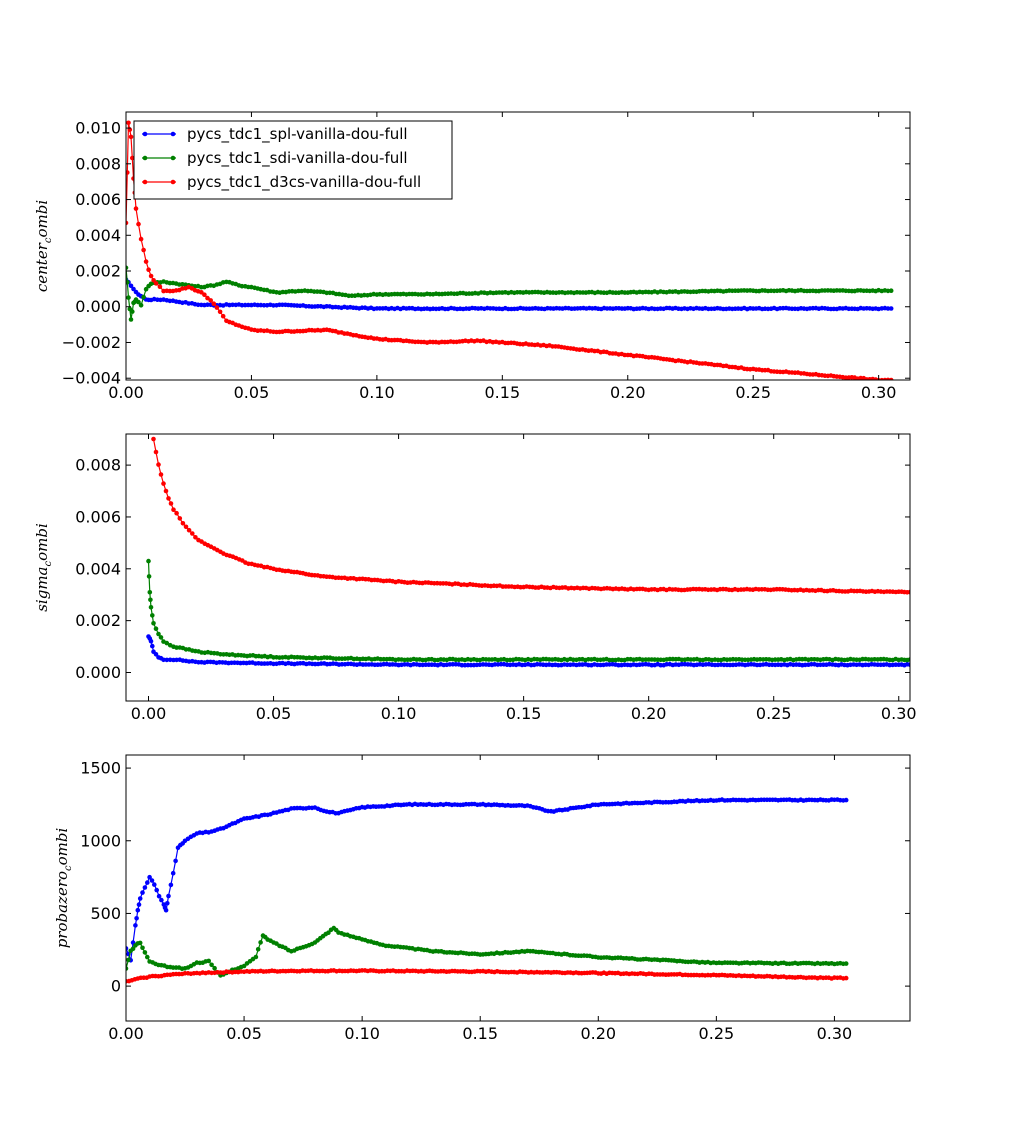  I want to click on y-tick-label: 0.008, so click(98, 163).